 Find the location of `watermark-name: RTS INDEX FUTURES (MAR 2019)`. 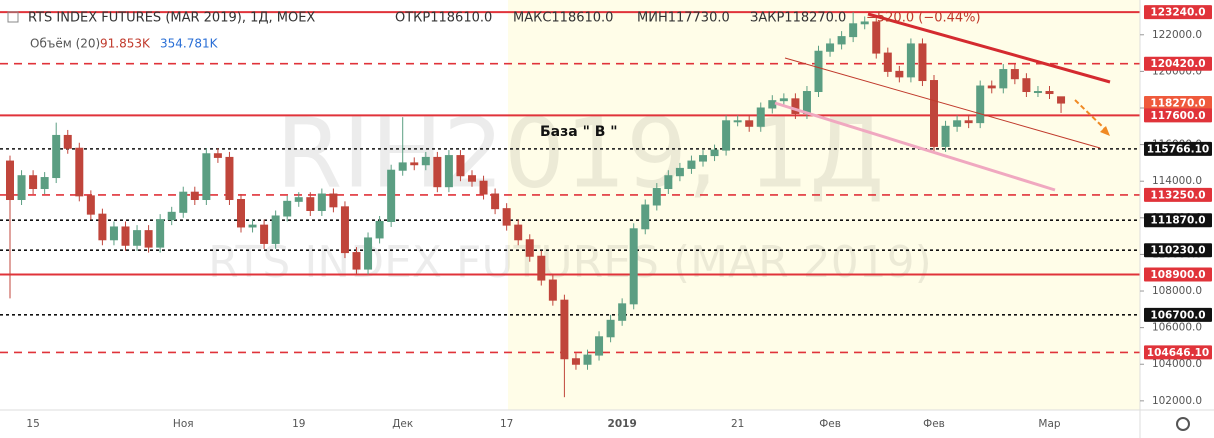

watermark-name: RTS INDEX FUTURES (MAR 2019) is located at coordinates (570, 262).